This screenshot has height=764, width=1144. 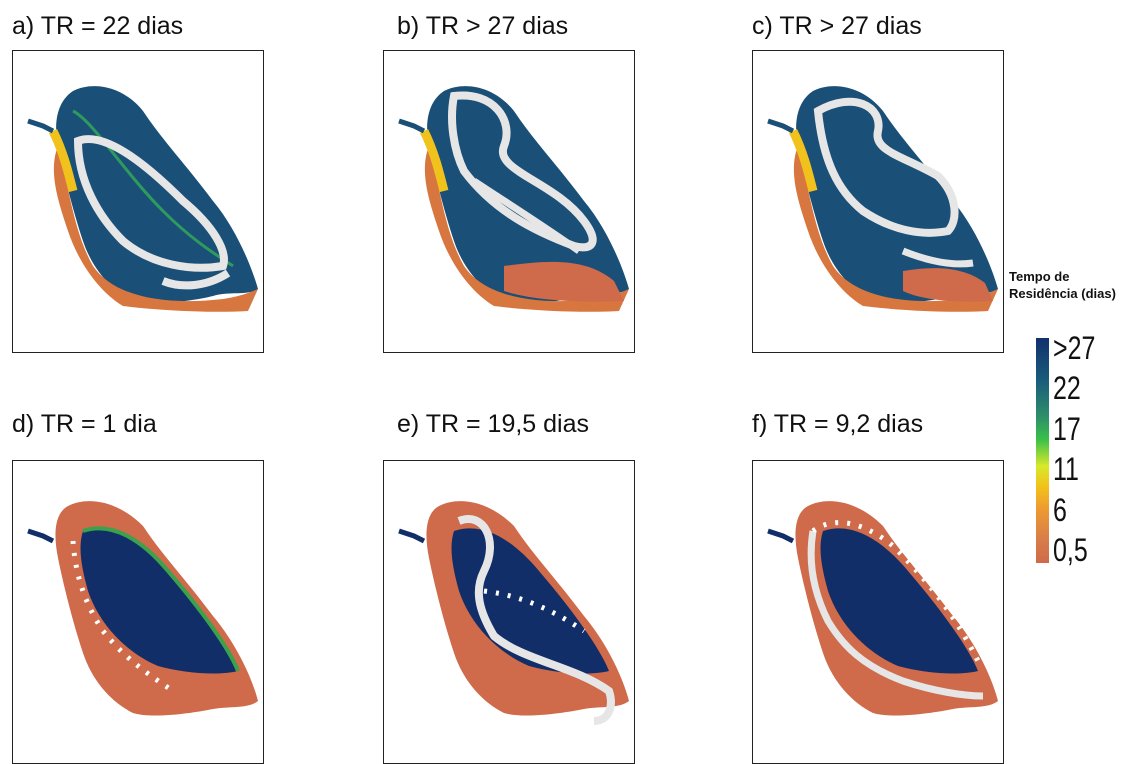 What do you see at coordinates (1066, 469) in the screenshot?
I see `legend-tick-11: 11` at bounding box center [1066, 469].